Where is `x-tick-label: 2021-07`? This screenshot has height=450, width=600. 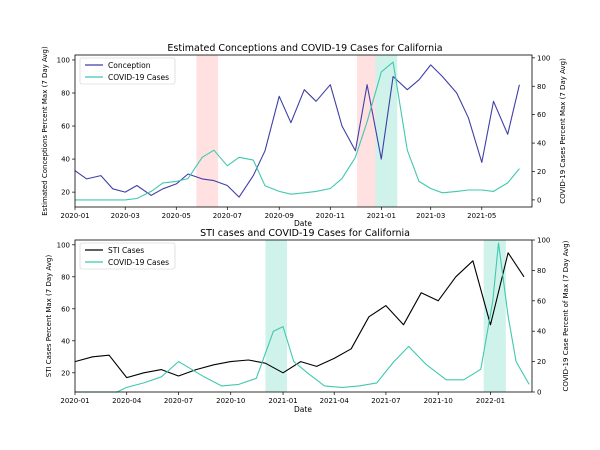 x-tick-label: 2021-07 is located at coordinates (385, 401).